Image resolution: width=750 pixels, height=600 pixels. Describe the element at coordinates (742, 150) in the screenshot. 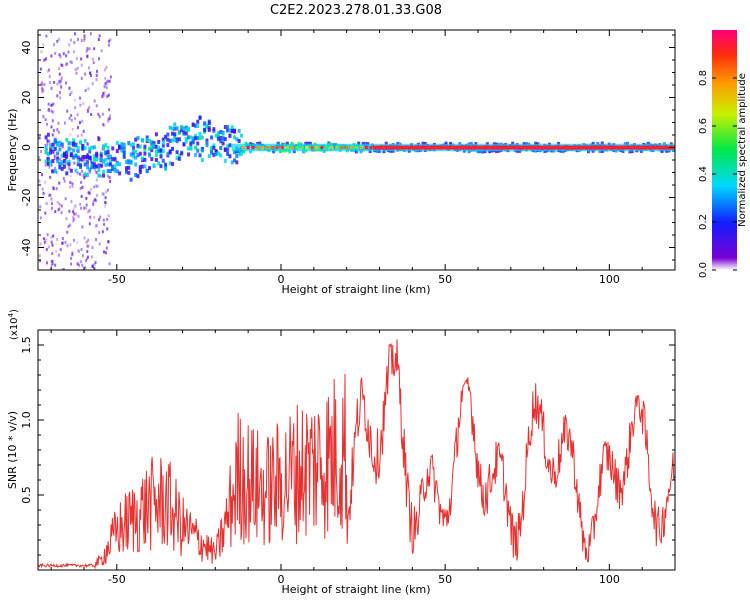

I see `colorbar-label: Normalized spectral amplitude` at that location.